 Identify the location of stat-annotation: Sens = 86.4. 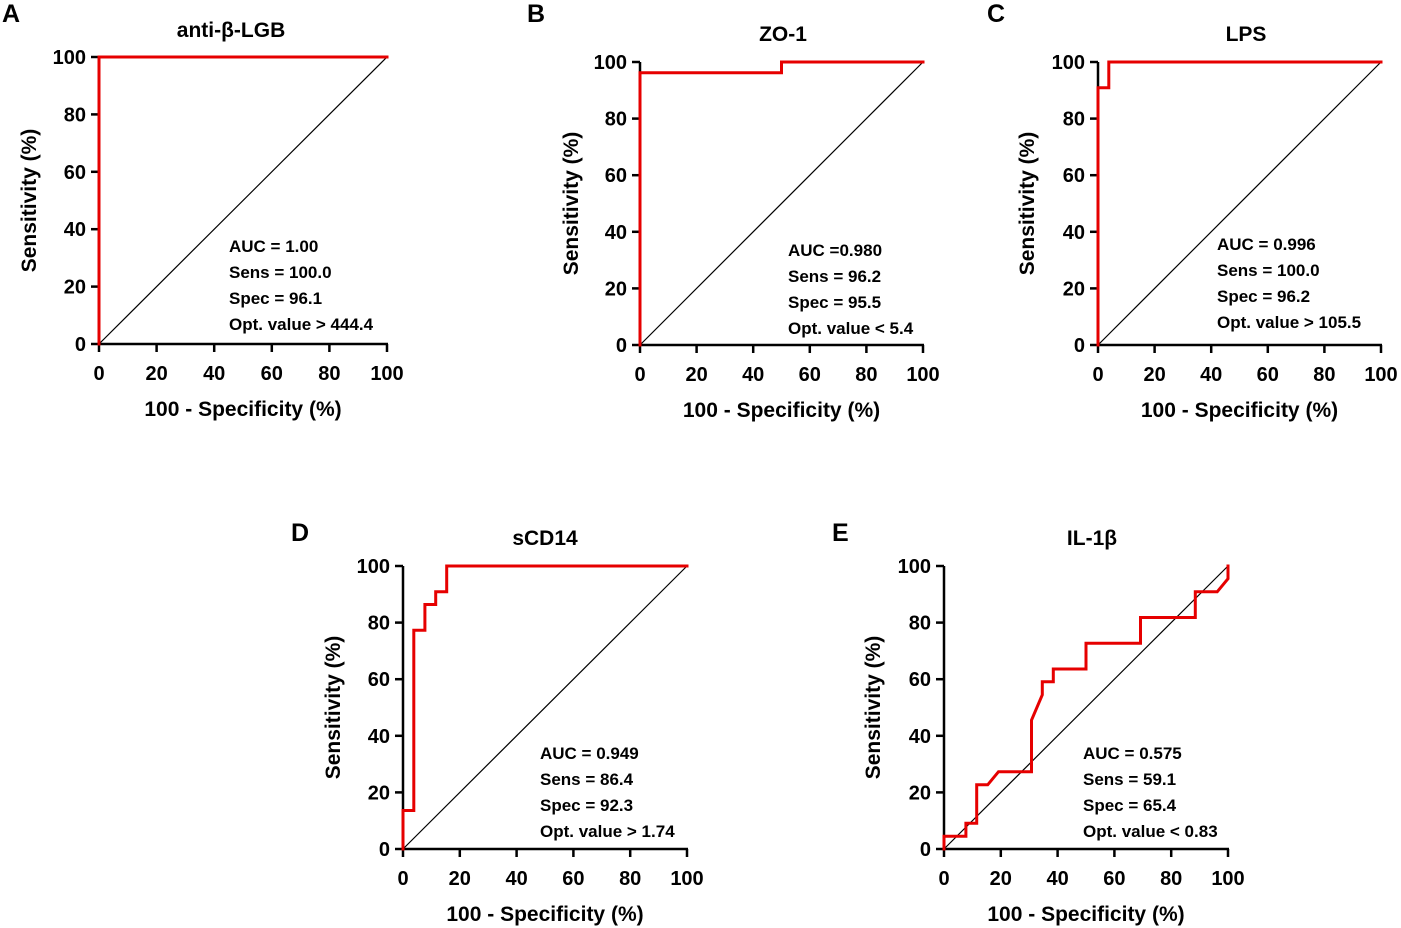
(587, 779).